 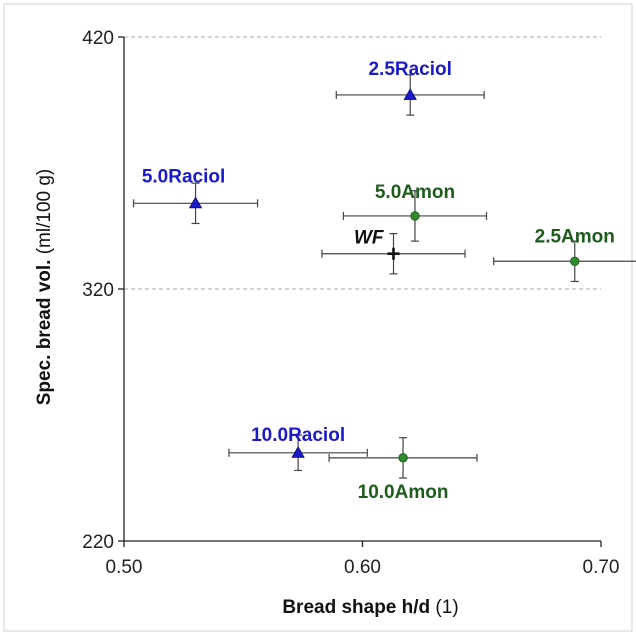 I want to click on x-axis-title-bold: Bread shape h/d, so click(x=356, y=607).